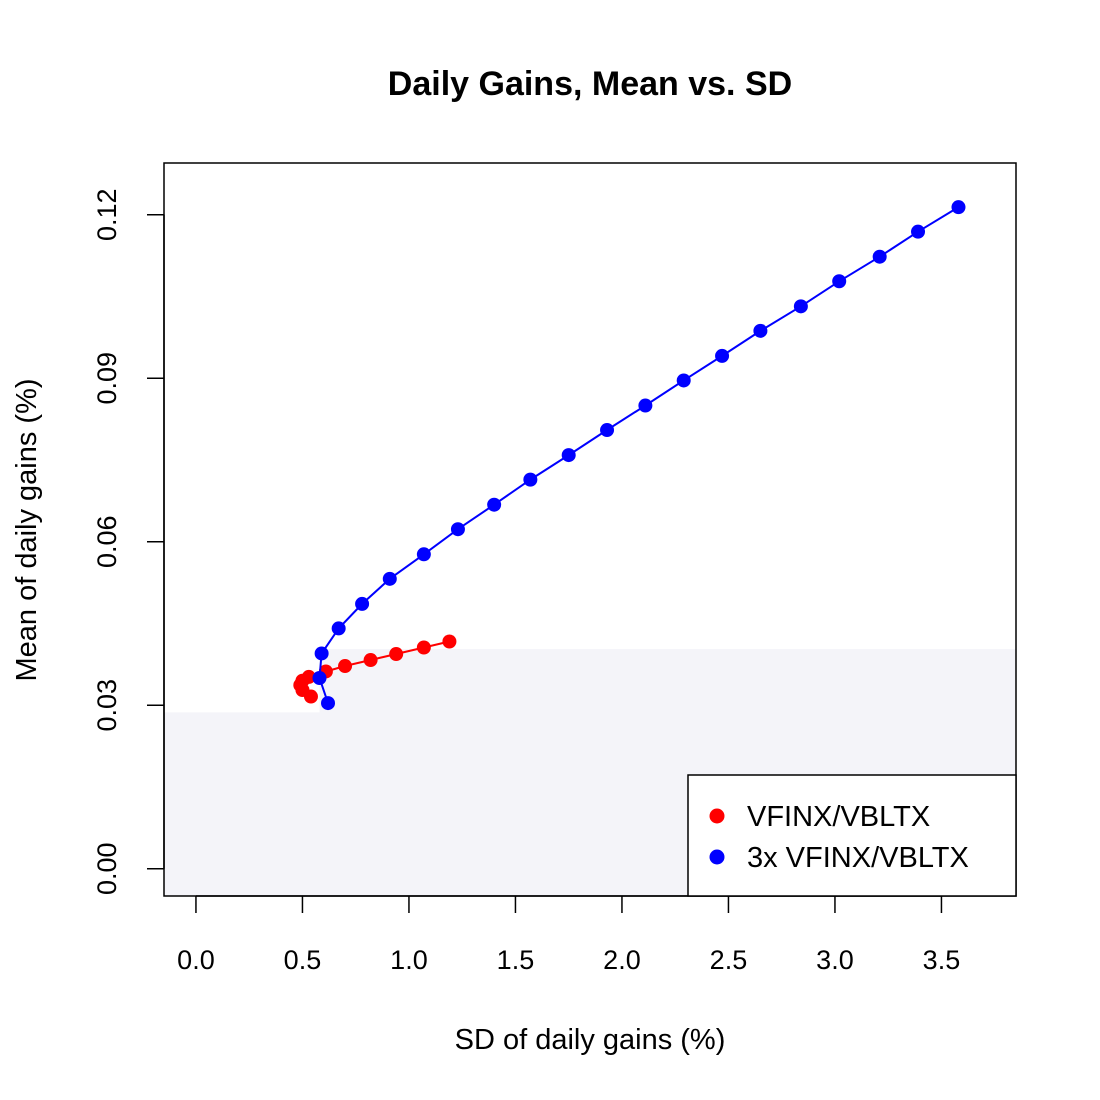  I want to click on x-tick-label: 2.5, so click(729, 960).